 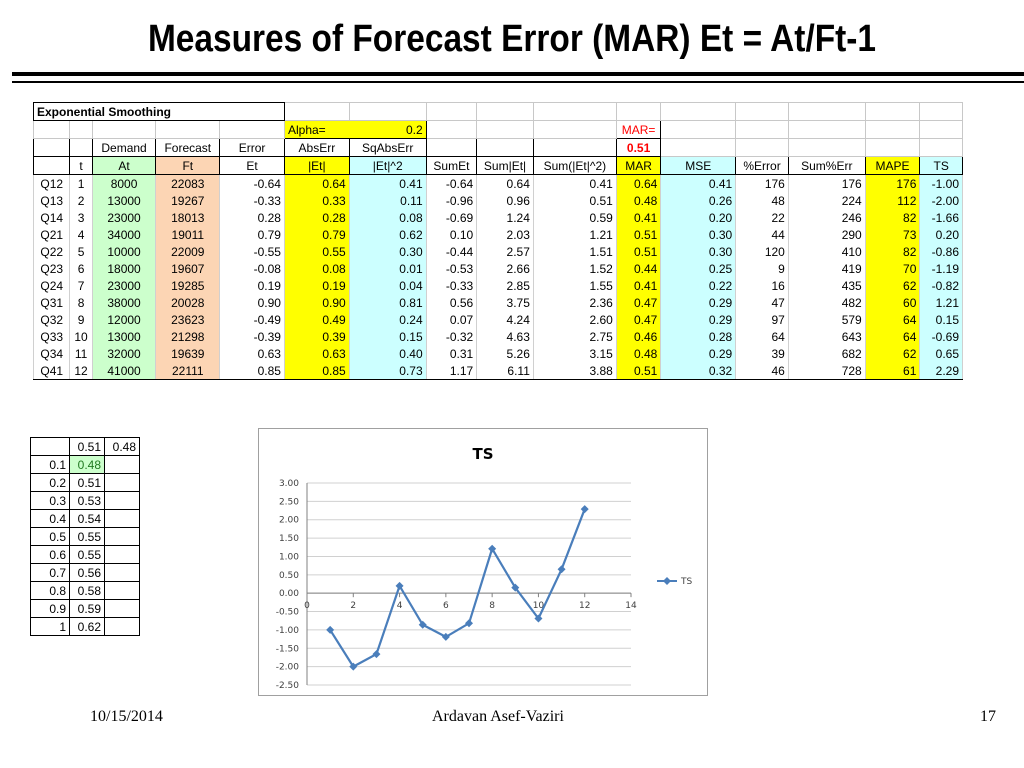 I want to click on table-cell: Q41, so click(x=51, y=371).